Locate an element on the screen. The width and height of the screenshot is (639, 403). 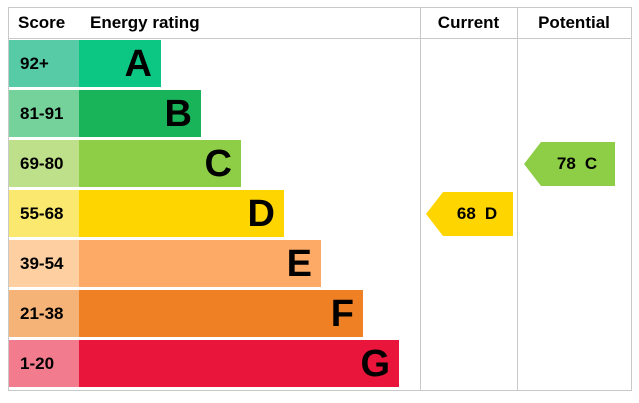
band-row: 21-38 F is located at coordinates (214, 315).